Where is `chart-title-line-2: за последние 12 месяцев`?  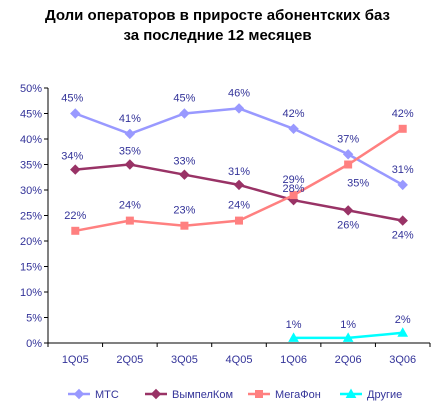
chart-title-line-2: за последние 12 месяцев is located at coordinates (217, 35).